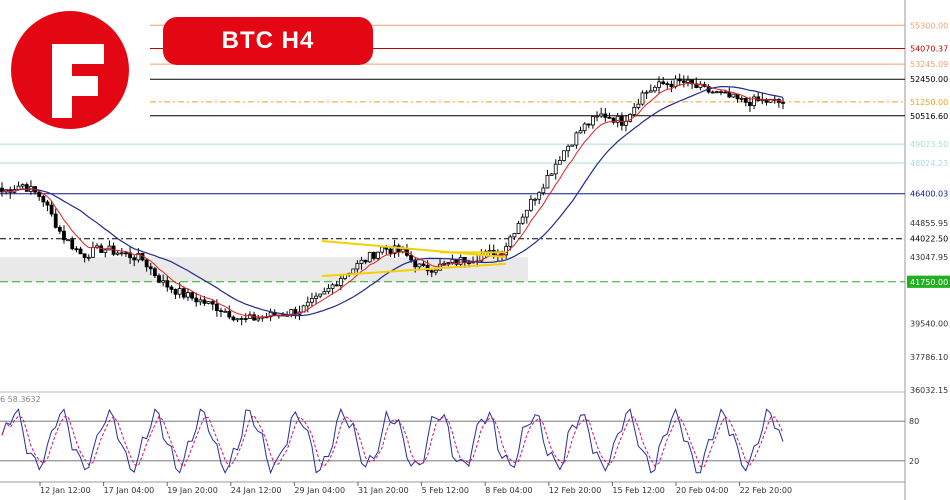  What do you see at coordinates (929, 239) in the screenshot?
I see `level-price-label: 44022.50` at bounding box center [929, 239].